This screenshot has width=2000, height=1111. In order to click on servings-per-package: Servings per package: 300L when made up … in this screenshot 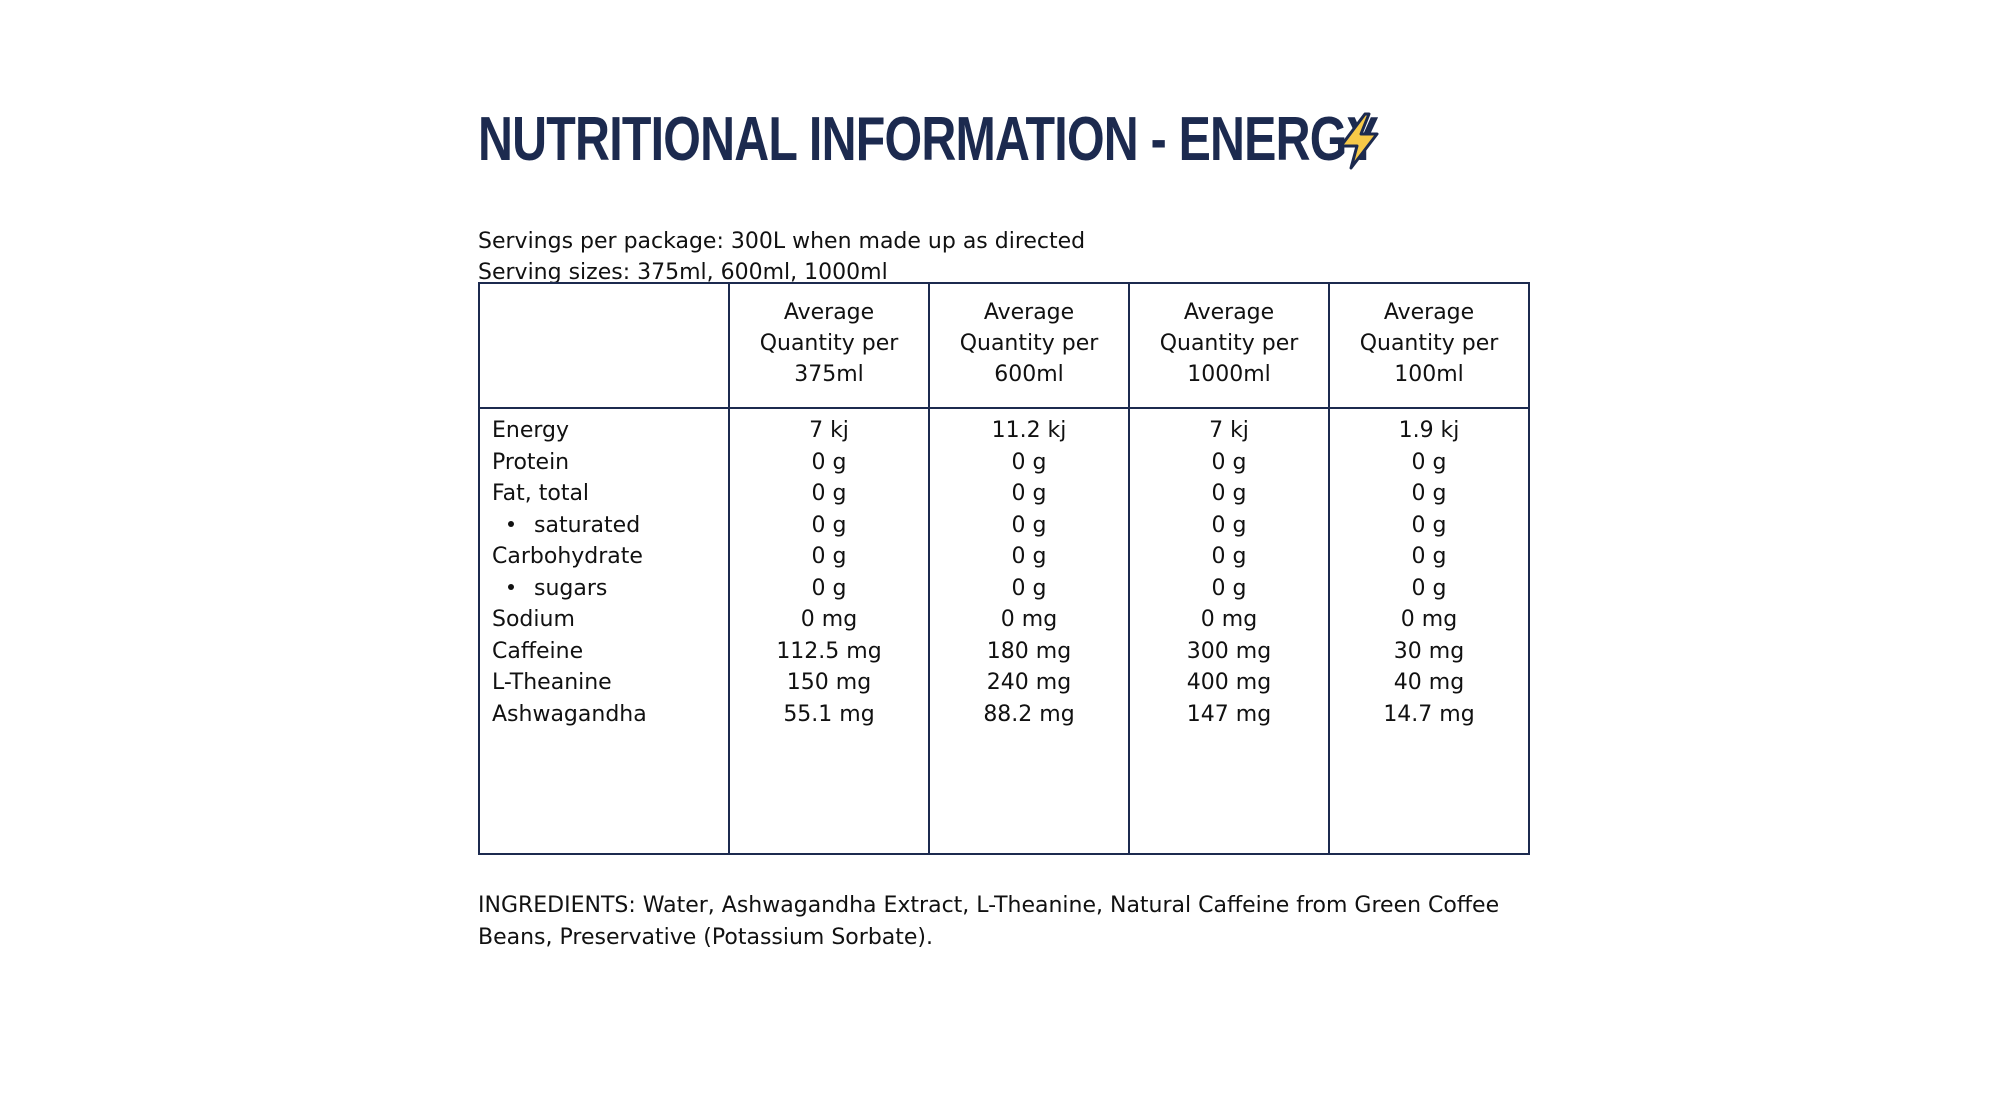, I will do `click(782, 241)`.